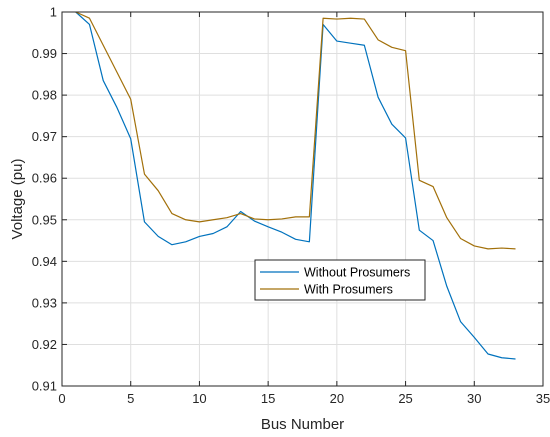 This screenshot has width=550, height=437. What do you see at coordinates (130, 398) in the screenshot?
I see `x-tick-label: 5` at bounding box center [130, 398].